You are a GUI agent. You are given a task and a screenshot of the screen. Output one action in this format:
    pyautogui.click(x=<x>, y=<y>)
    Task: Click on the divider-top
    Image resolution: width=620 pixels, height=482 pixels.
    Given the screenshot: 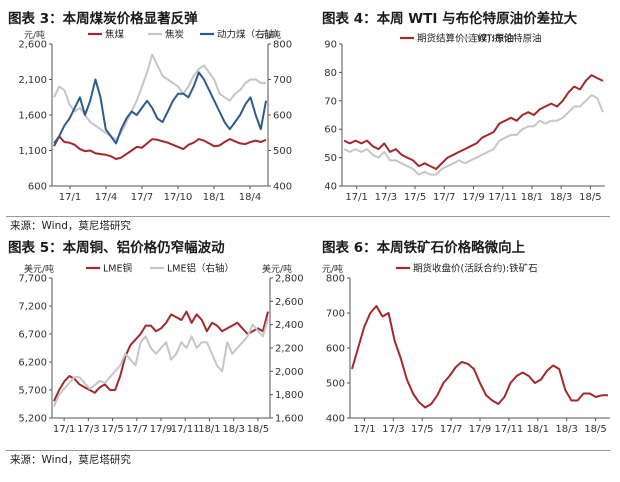 What is the action you would take?
    pyautogui.click(x=308, y=216)
    